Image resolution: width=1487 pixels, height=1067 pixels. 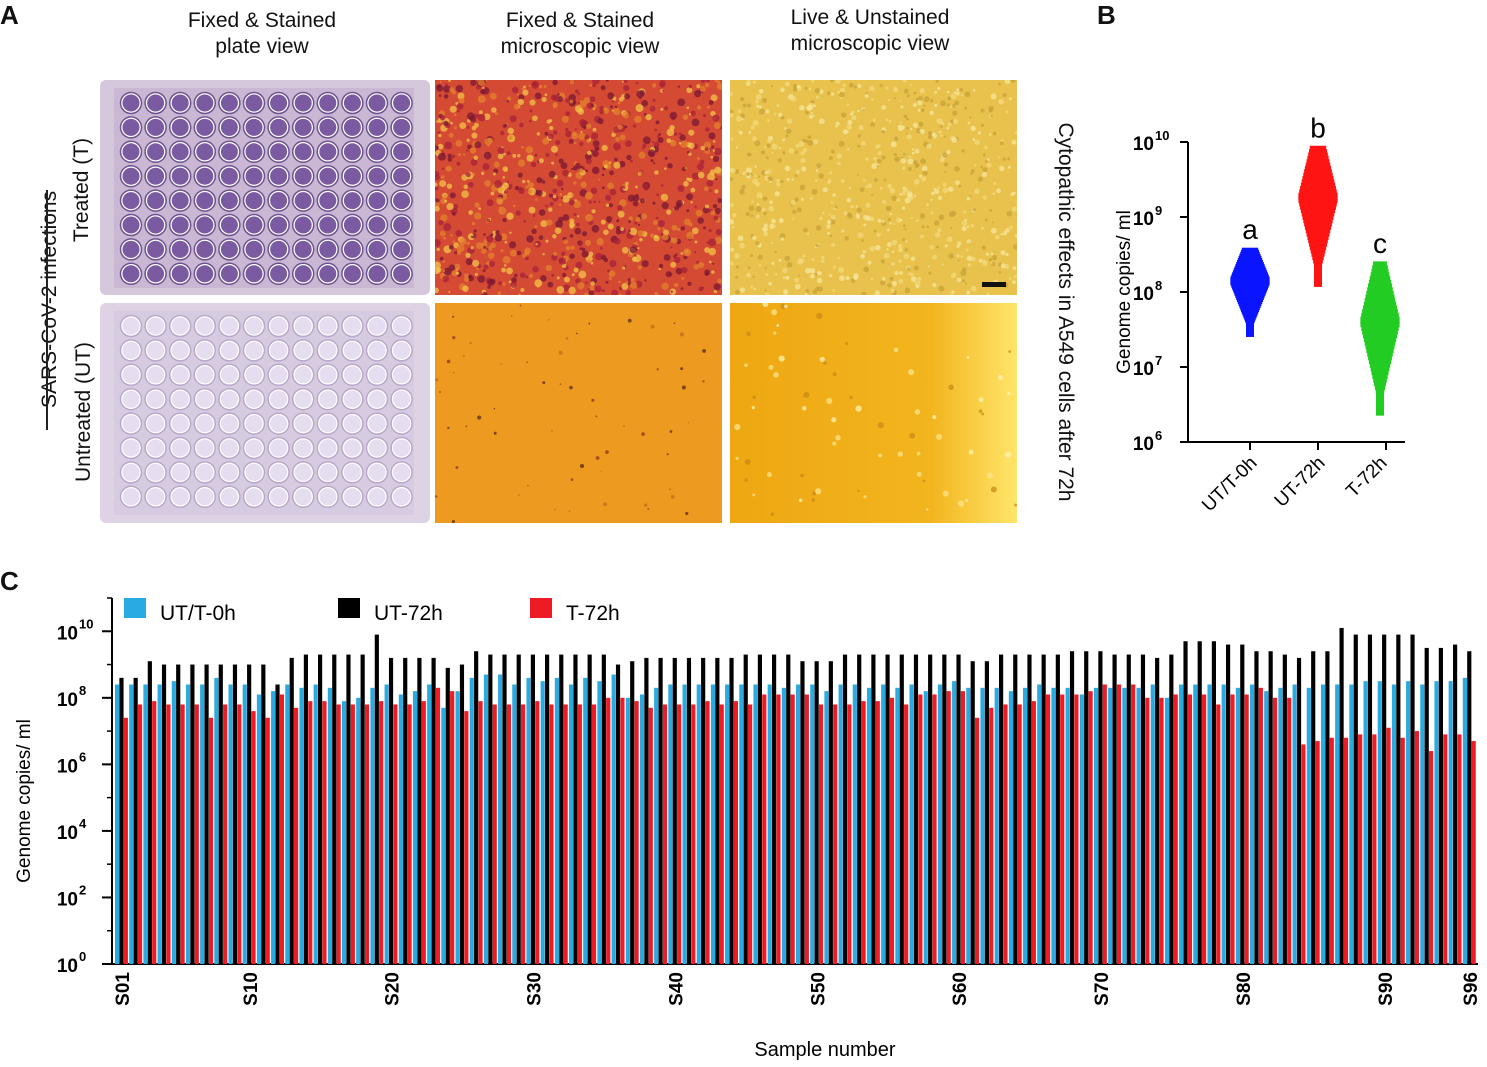 What do you see at coordinates (580, 33) in the screenshot?
I see `col-title-fixed-micro: Fixed & Stained microscopic view` at bounding box center [580, 33].